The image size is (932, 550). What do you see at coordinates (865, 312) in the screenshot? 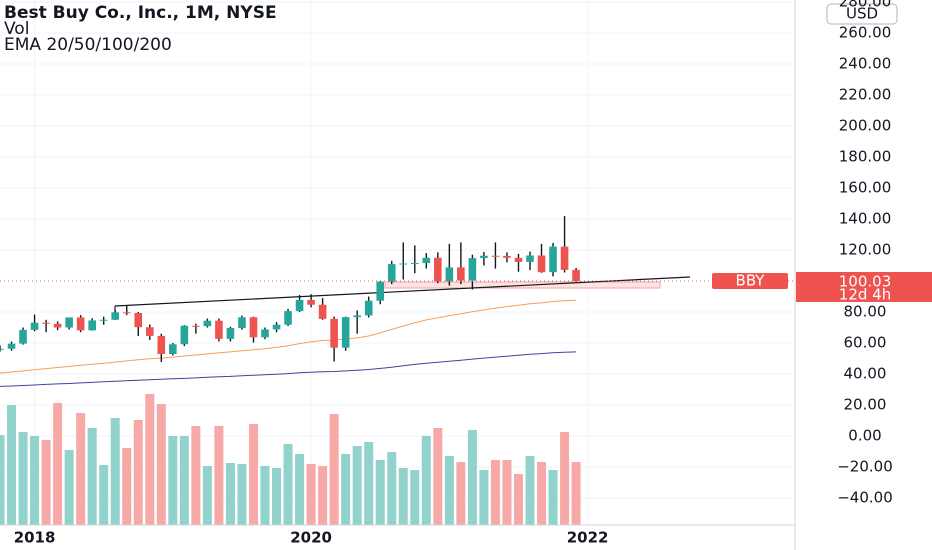
I see `y-tick-label: 80.00` at bounding box center [865, 312].